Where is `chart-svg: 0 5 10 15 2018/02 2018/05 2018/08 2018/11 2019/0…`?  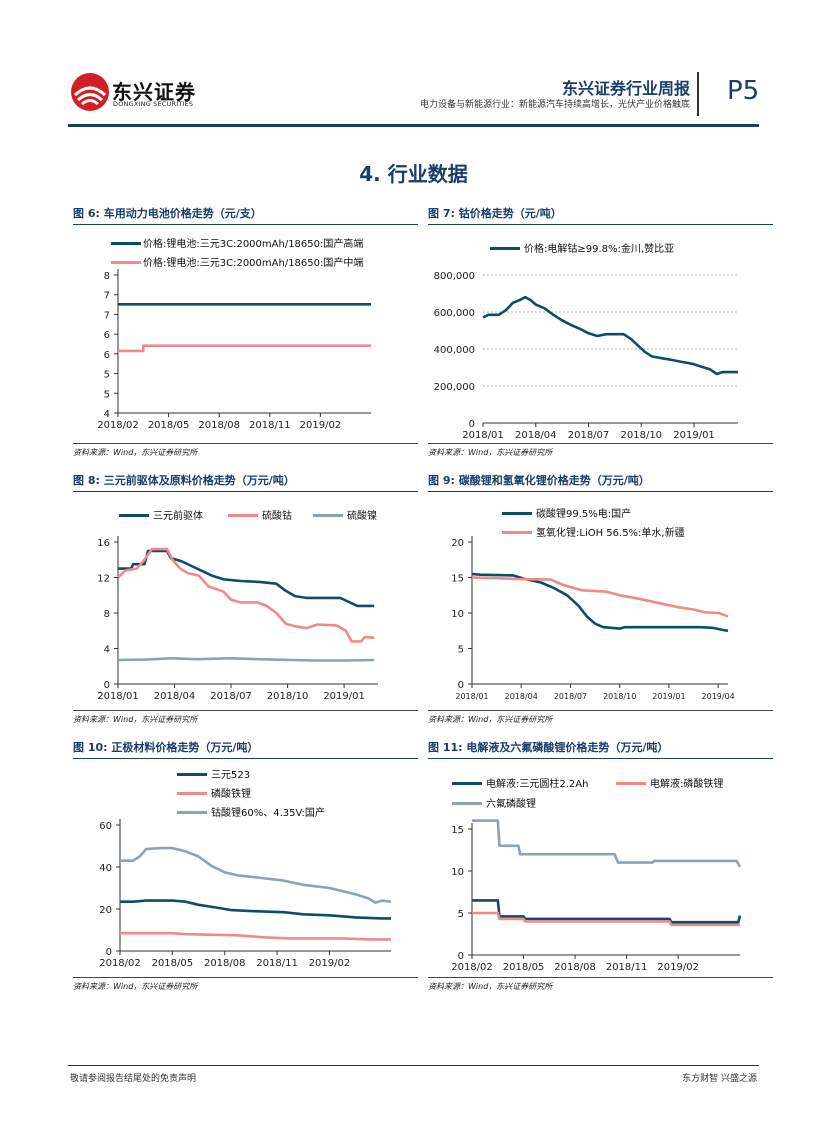
chart-svg: 0 5 10 15 2018/02 2018/05 2018/08 2018/11 2019/0… is located at coordinates (596, 896).